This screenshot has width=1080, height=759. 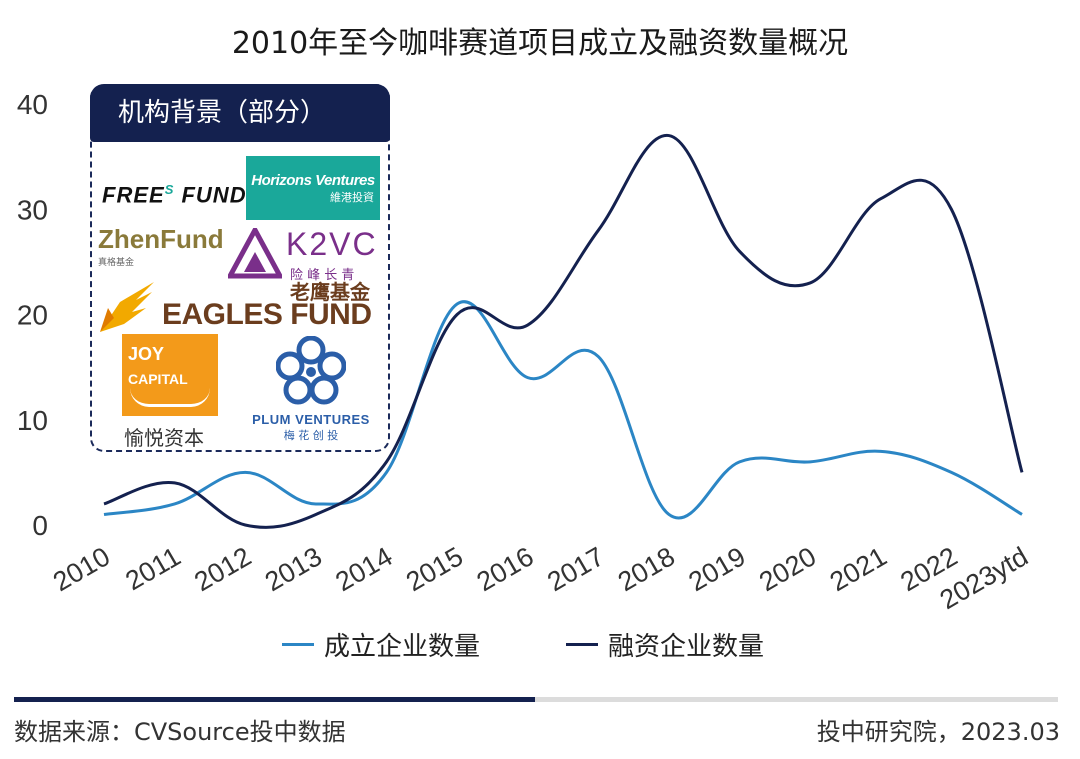 What do you see at coordinates (582, 644) in the screenshot?
I see `legend-swatch-financed` at bounding box center [582, 644].